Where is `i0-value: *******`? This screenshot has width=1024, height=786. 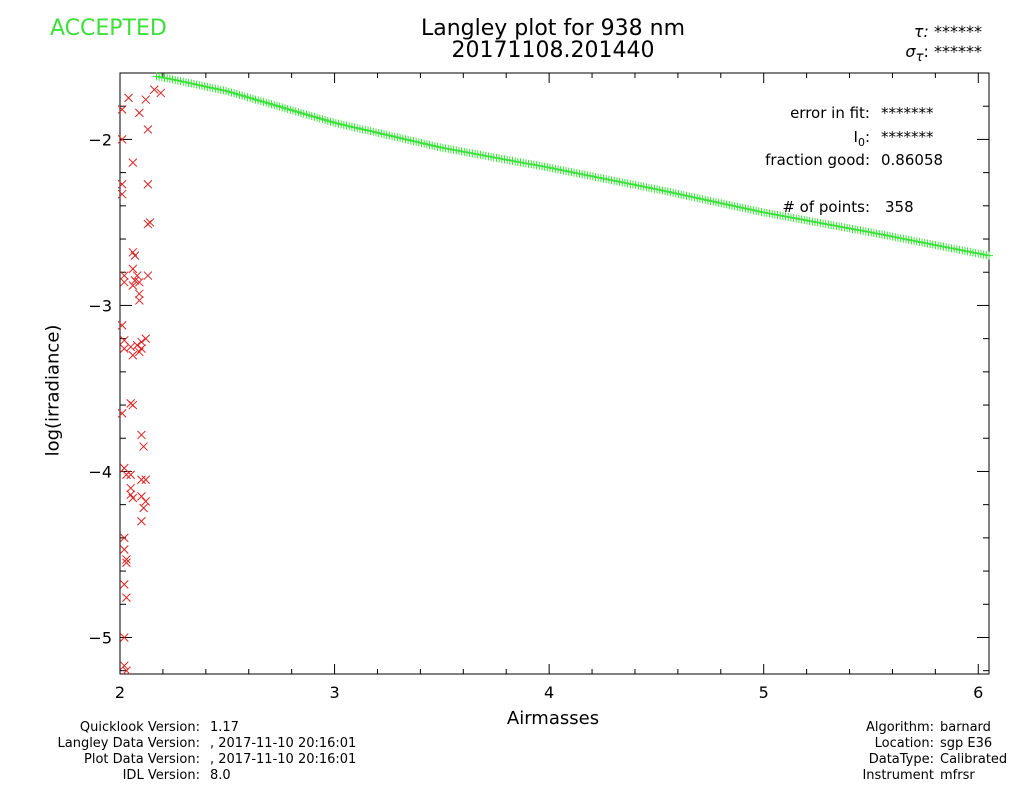 i0-value: ******* is located at coordinates (907, 137).